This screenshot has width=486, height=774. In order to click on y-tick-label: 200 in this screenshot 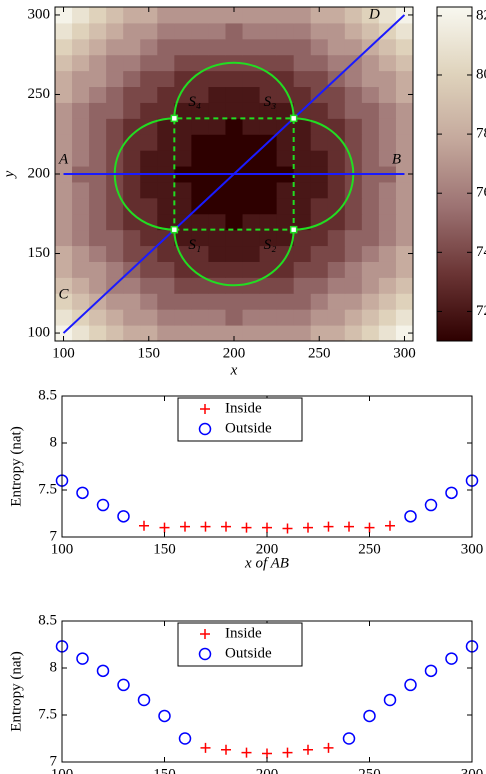, I will do `click(39, 173)`.